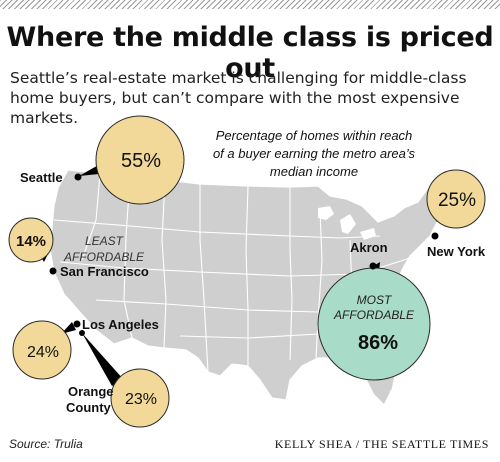 The width and height of the screenshot is (500, 462). What do you see at coordinates (381, 444) in the screenshot?
I see `credit-line: KELLY SHEA / THE SEATTLE TIMES` at bounding box center [381, 444].